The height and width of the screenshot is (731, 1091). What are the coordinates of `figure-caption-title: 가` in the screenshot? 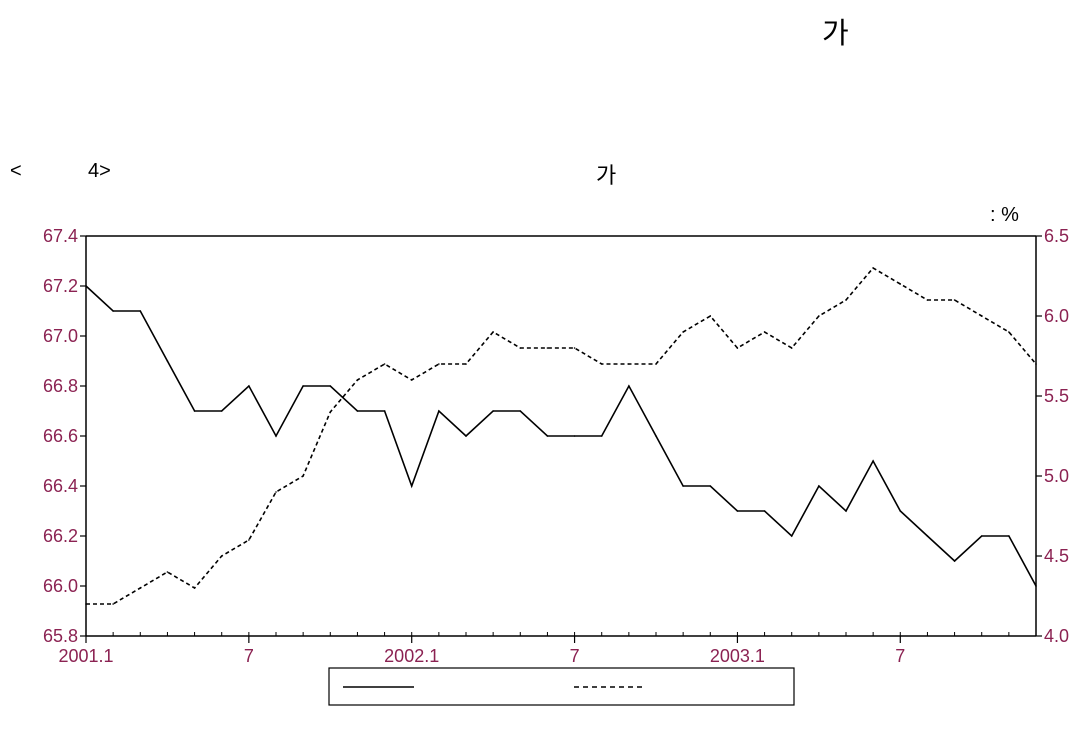 It's located at (606, 175).